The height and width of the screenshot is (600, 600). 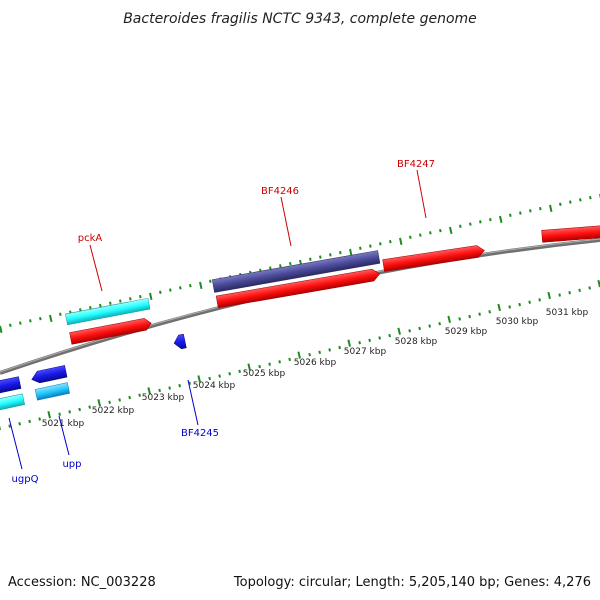 I want to click on gene-BF4246-highlight, so click(x=296, y=271).